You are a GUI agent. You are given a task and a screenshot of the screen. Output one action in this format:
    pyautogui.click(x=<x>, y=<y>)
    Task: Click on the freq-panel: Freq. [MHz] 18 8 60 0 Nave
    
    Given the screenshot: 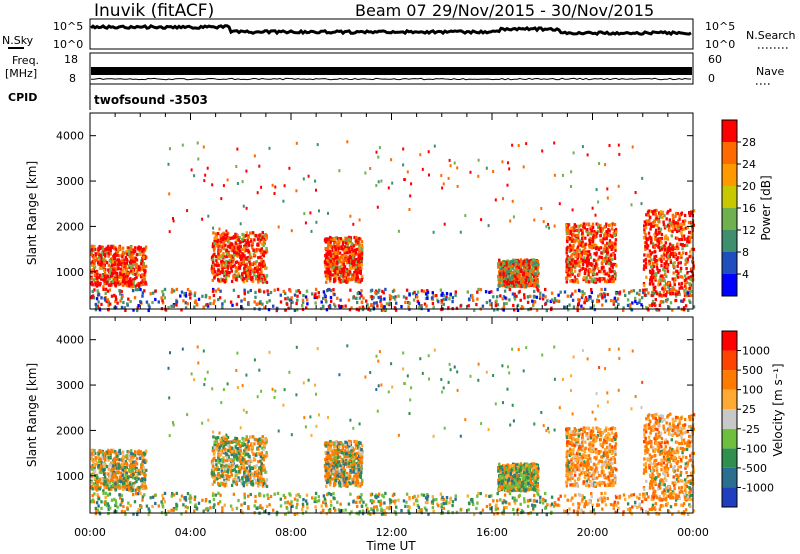 What is the action you would take?
    pyautogui.click(x=394, y=68)
    